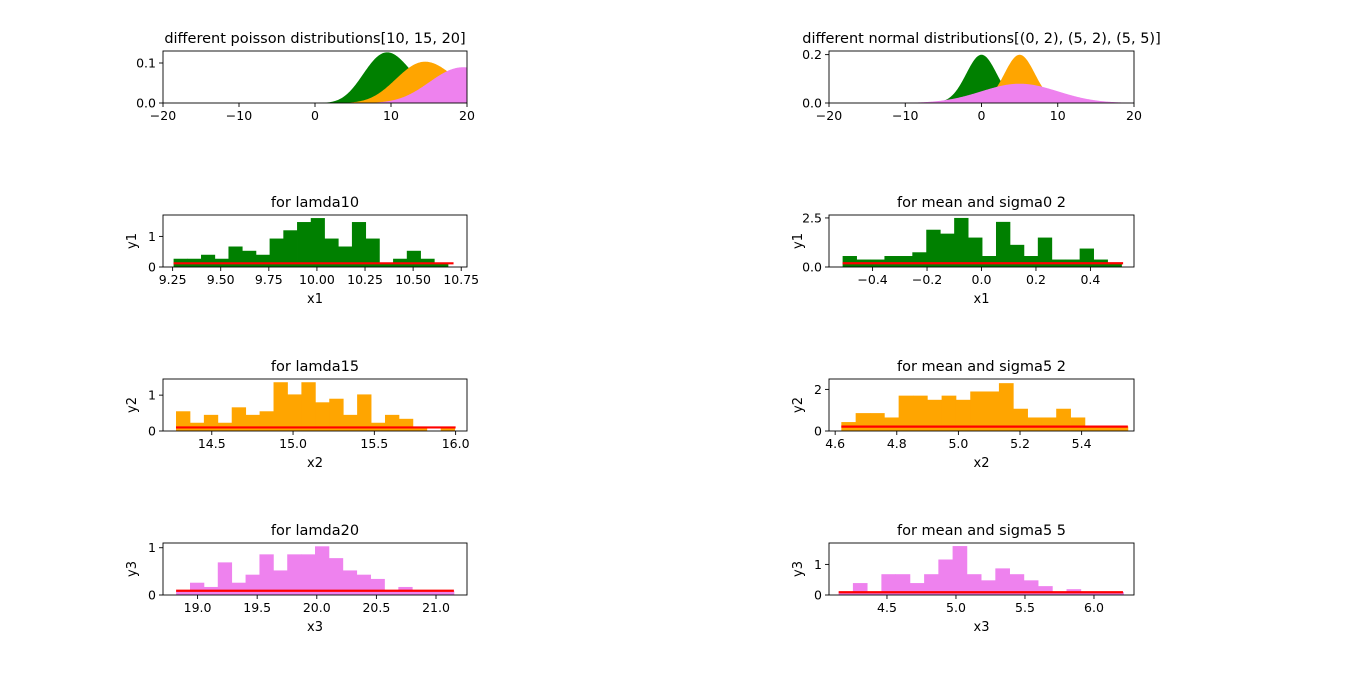  I want to click on x-tick-label: 10.75, so click(461, 279).